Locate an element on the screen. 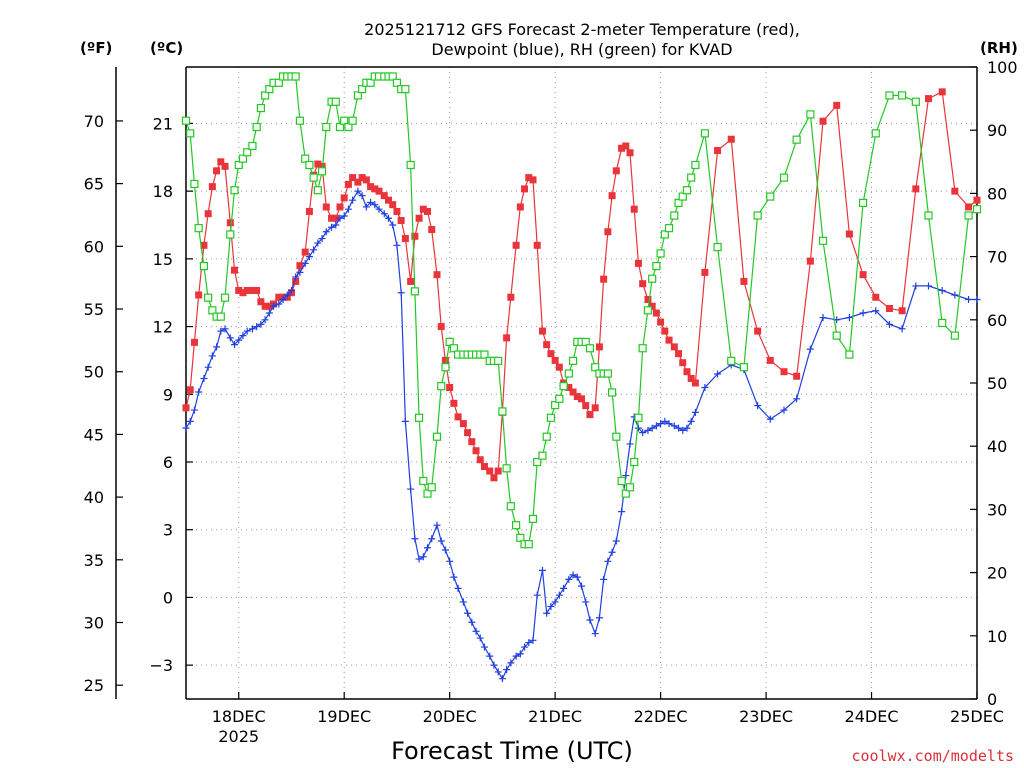 This screenshot has width=1024, height=768. tick-label-rh-8: 80 is located at coordinates (997, 193).